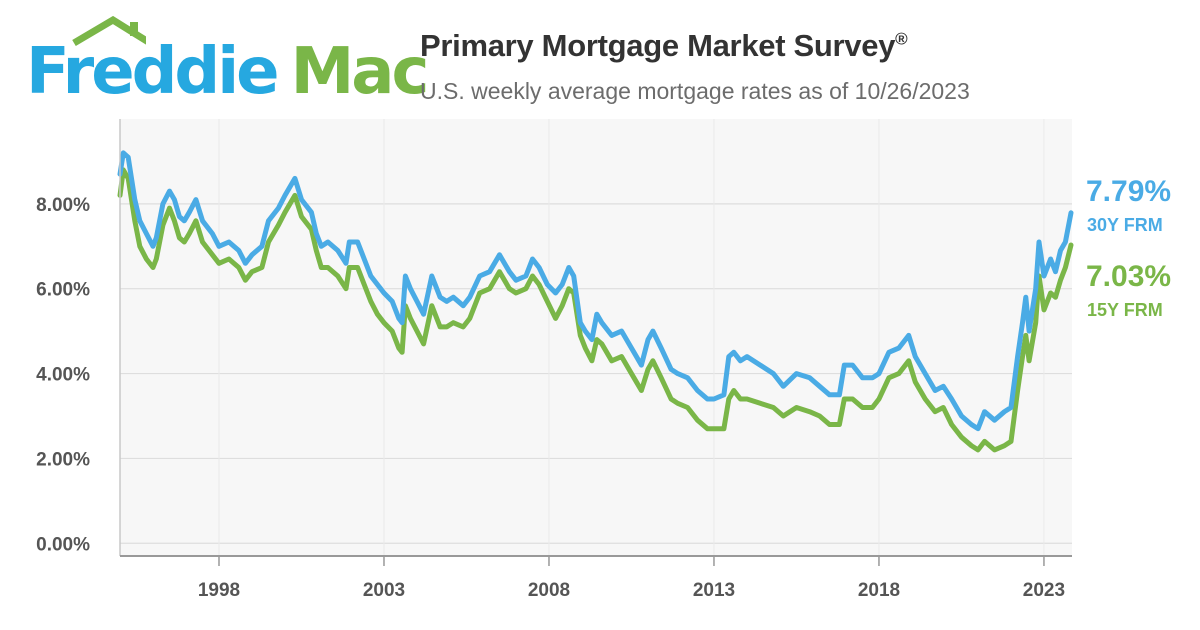  Describe the element at coordinates (153, 72) in the screenshot. I see `logo-freddie-text: Freddie` at that location.